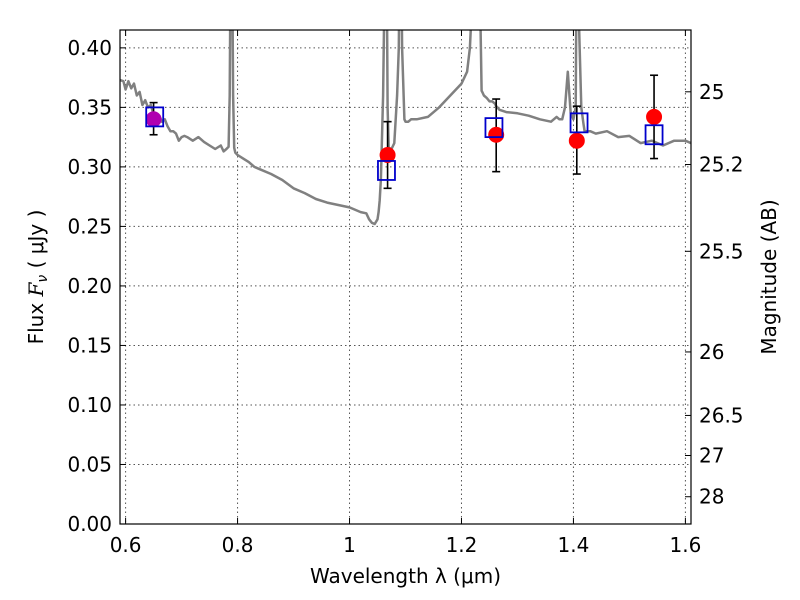 The height and width of the screenshot is (600, 800). I want to click on mag-tick-label: 25.2, so click(721, 165).